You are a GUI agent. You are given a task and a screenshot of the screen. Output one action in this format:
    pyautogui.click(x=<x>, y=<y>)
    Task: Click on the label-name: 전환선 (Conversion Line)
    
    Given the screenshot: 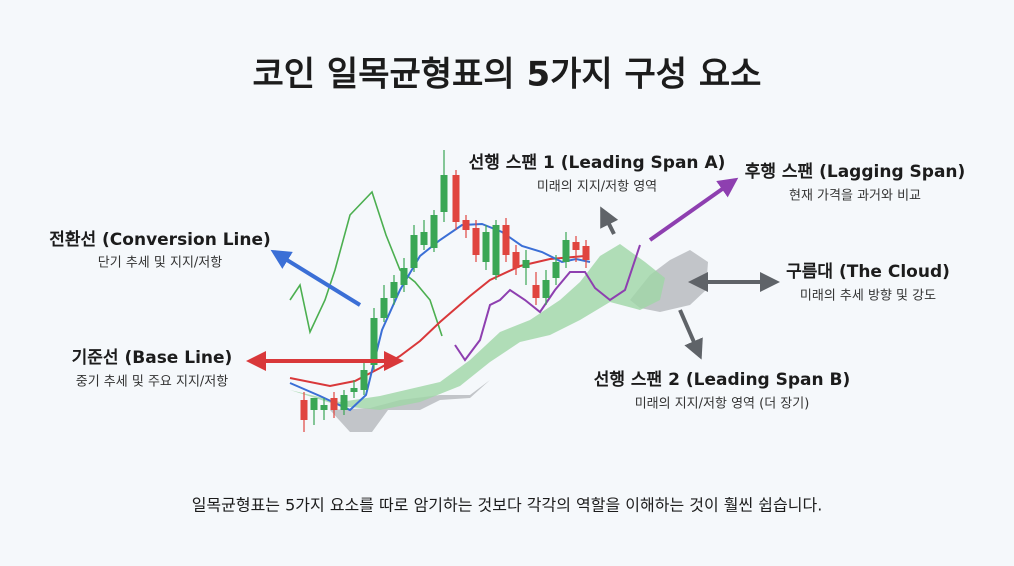 What is the action you would take?
    pyautogui.click(x=160, y=240)
    